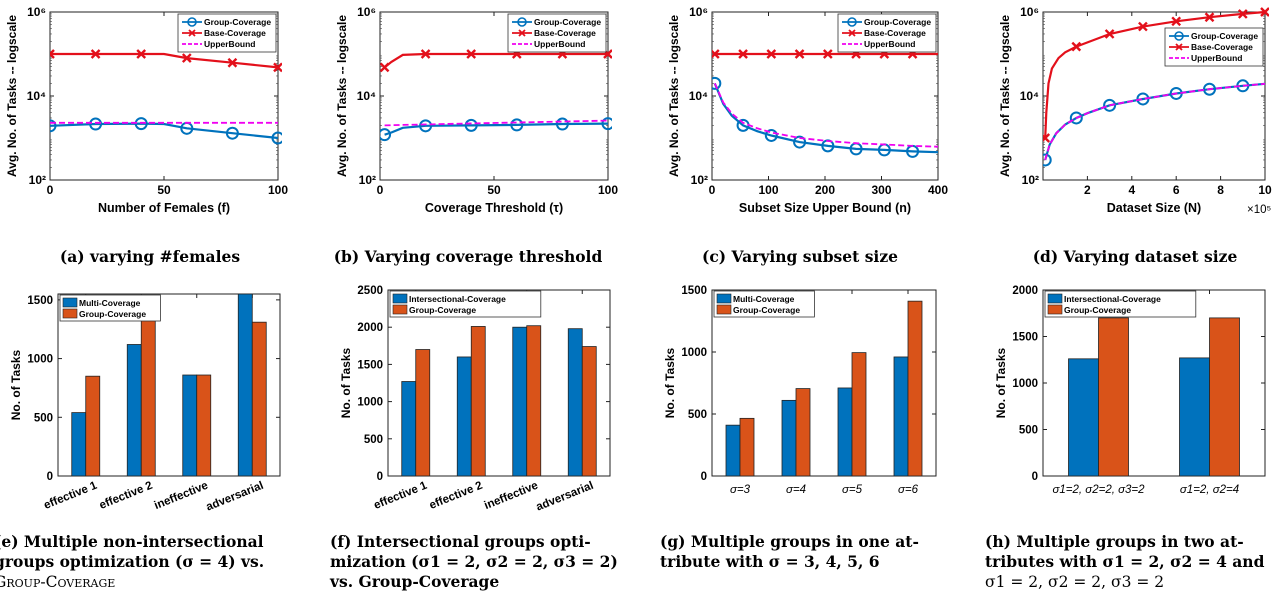 Image resolution: width=1285 pixels, height=606 pixels. I want to click on x-axis-label: Number of Females (f), so click(164, 208).